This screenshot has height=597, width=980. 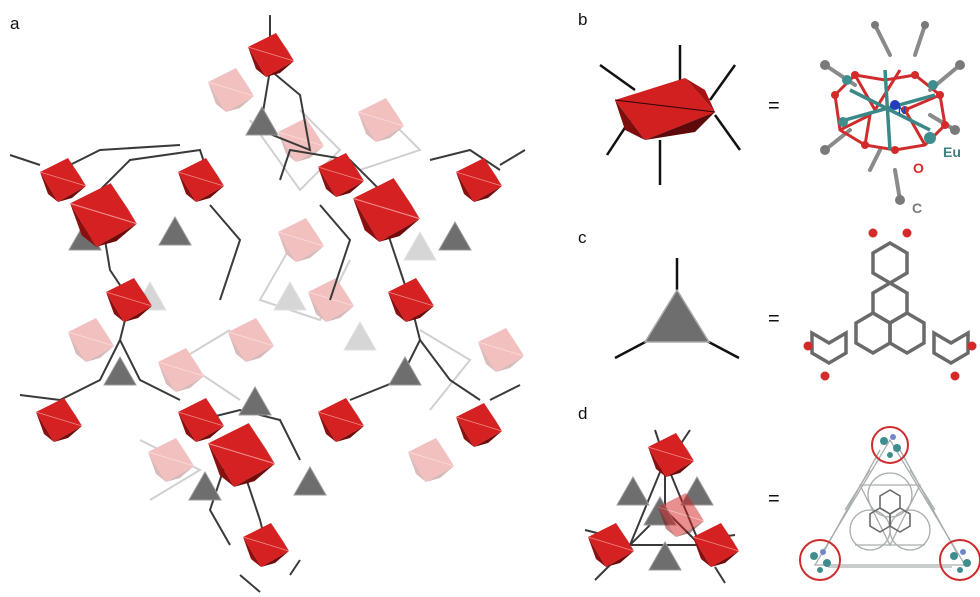 What do you see at coordinates (902, 111) in the screenshot?
I see `atom-label-n: N` at bounding box center [902, 111].